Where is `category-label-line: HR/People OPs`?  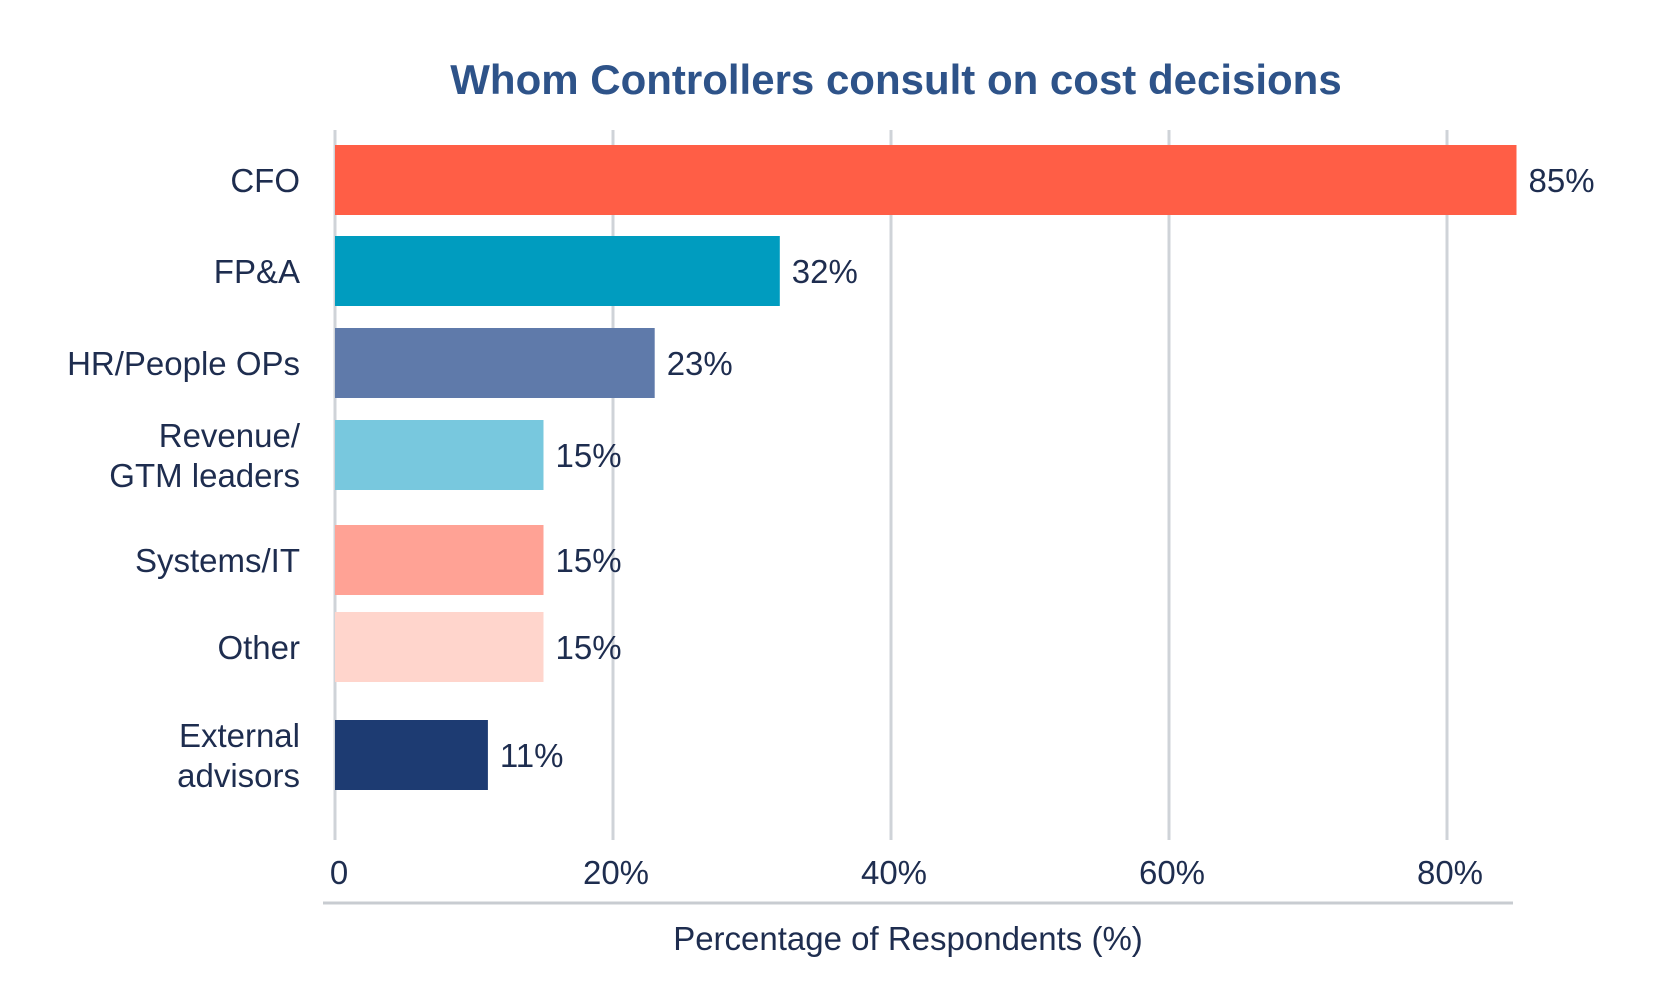
category-label-line: HR/People OPs is located at coordinates (183, 363).